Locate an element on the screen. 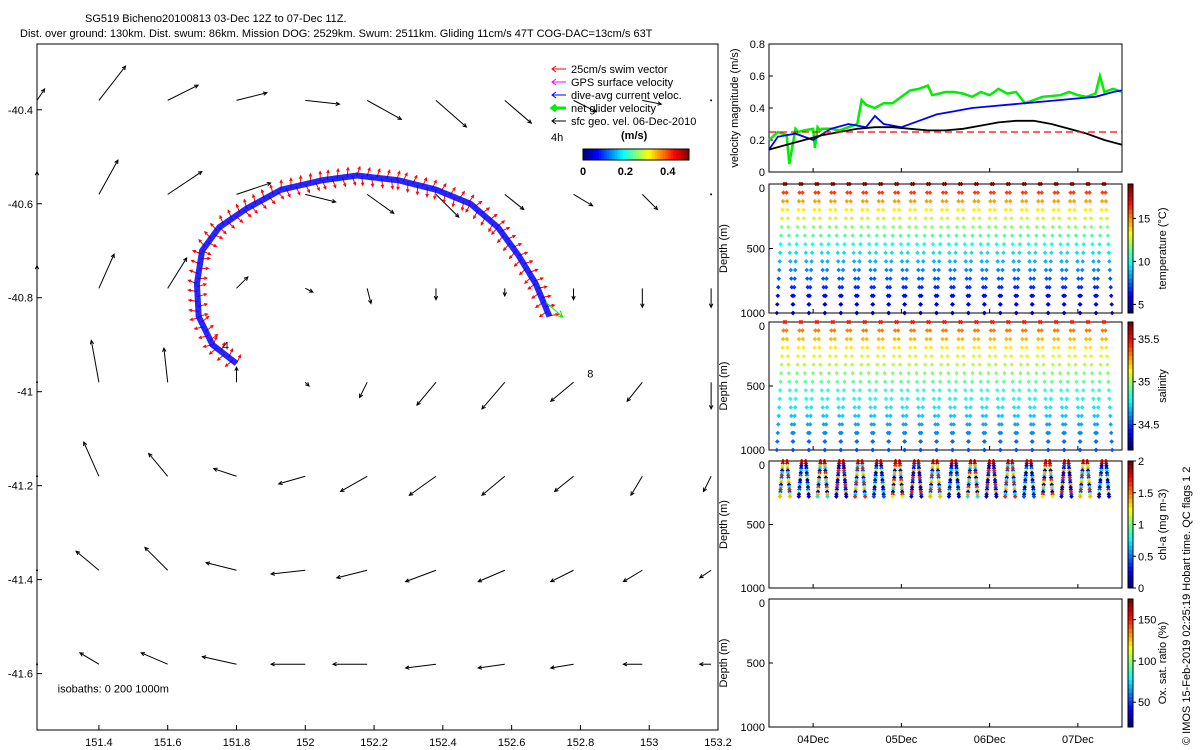 This screenshot has width=1200, height=750. colorbar-title: (m/s) is located at coordinates (634, 136).